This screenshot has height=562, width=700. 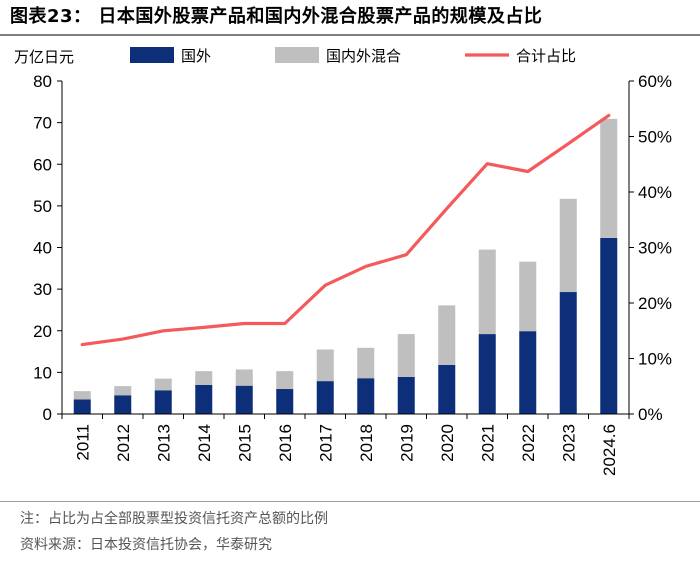 I want to click on legend-label-foreign: 国外, so click(x=196, y=56).